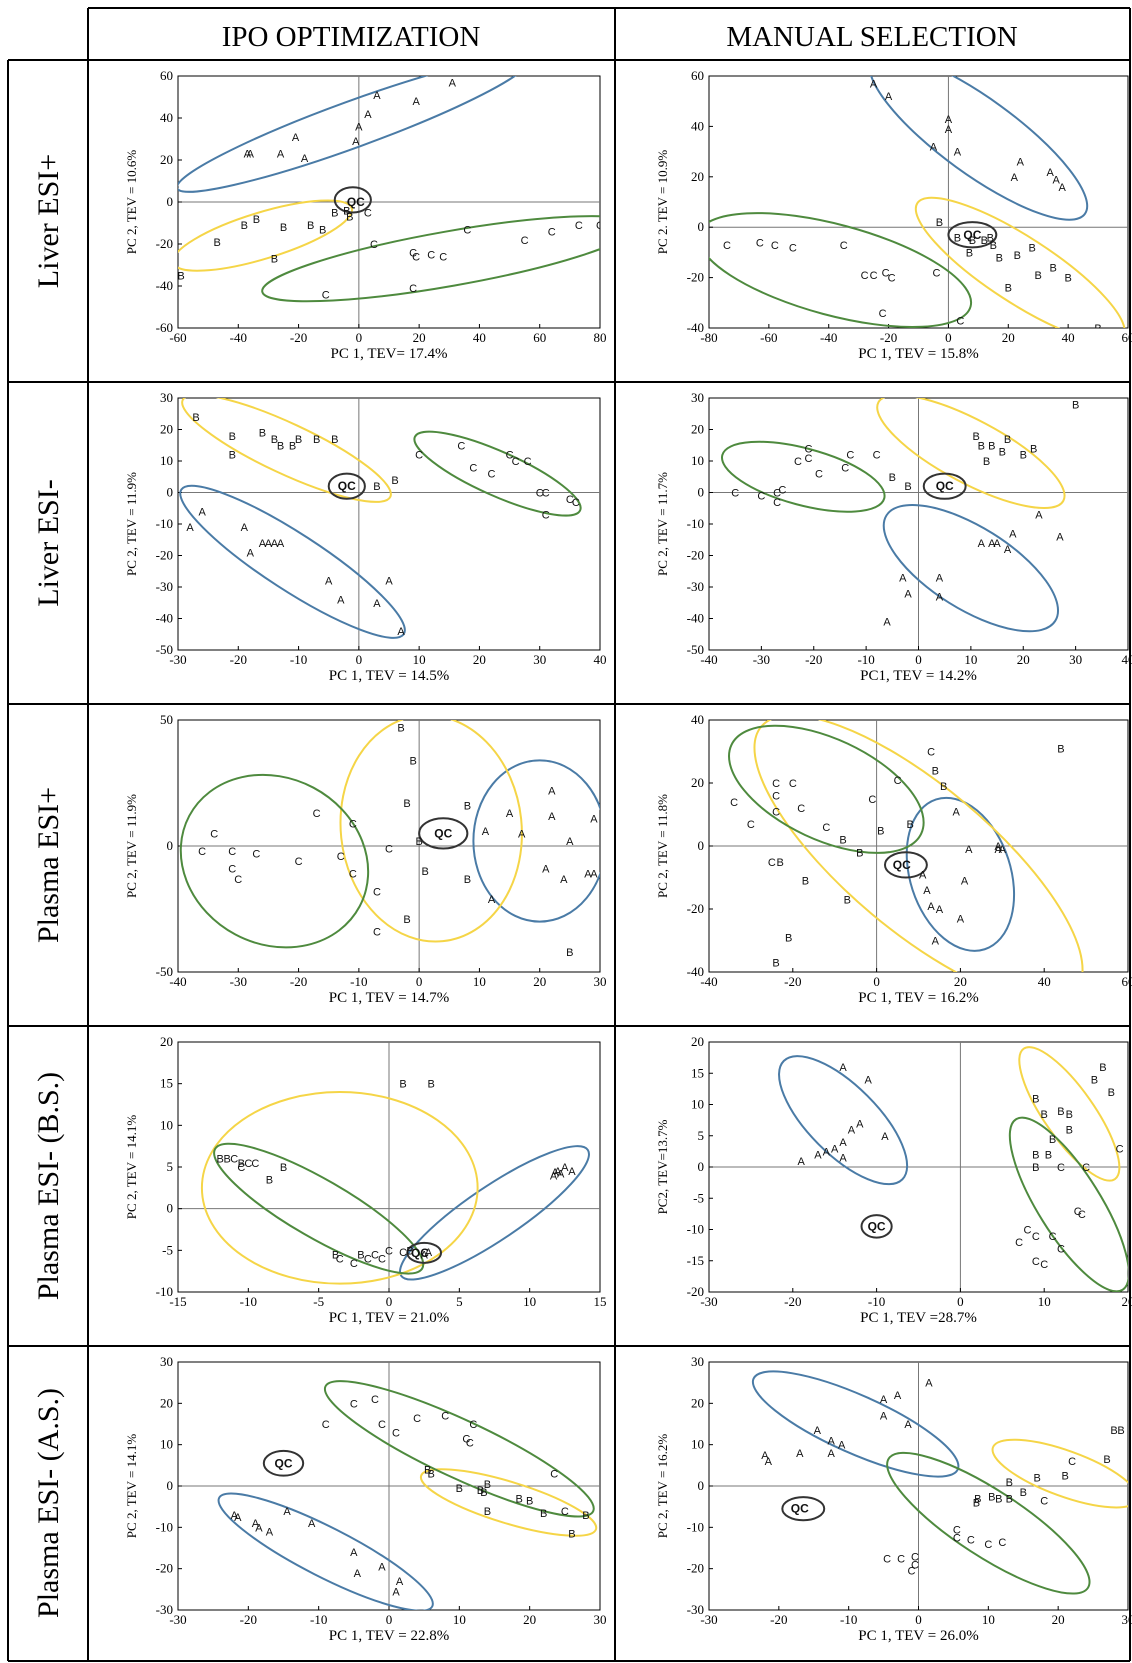  I want to click on x-tick-label: 0, so click(918, 659).